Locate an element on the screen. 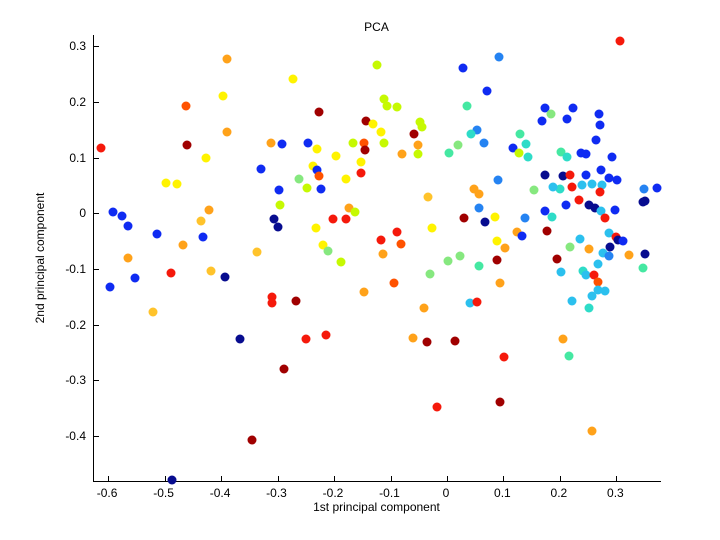  x-tick-label: 0 is located at coordinates (446, 493).